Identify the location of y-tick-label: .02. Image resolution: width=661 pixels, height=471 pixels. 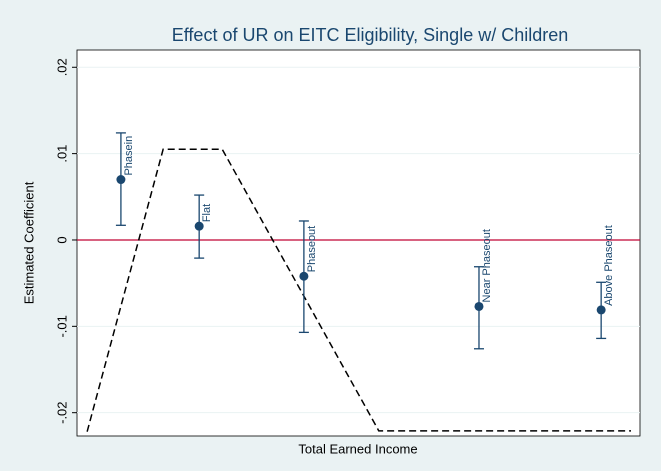
(61, 67).